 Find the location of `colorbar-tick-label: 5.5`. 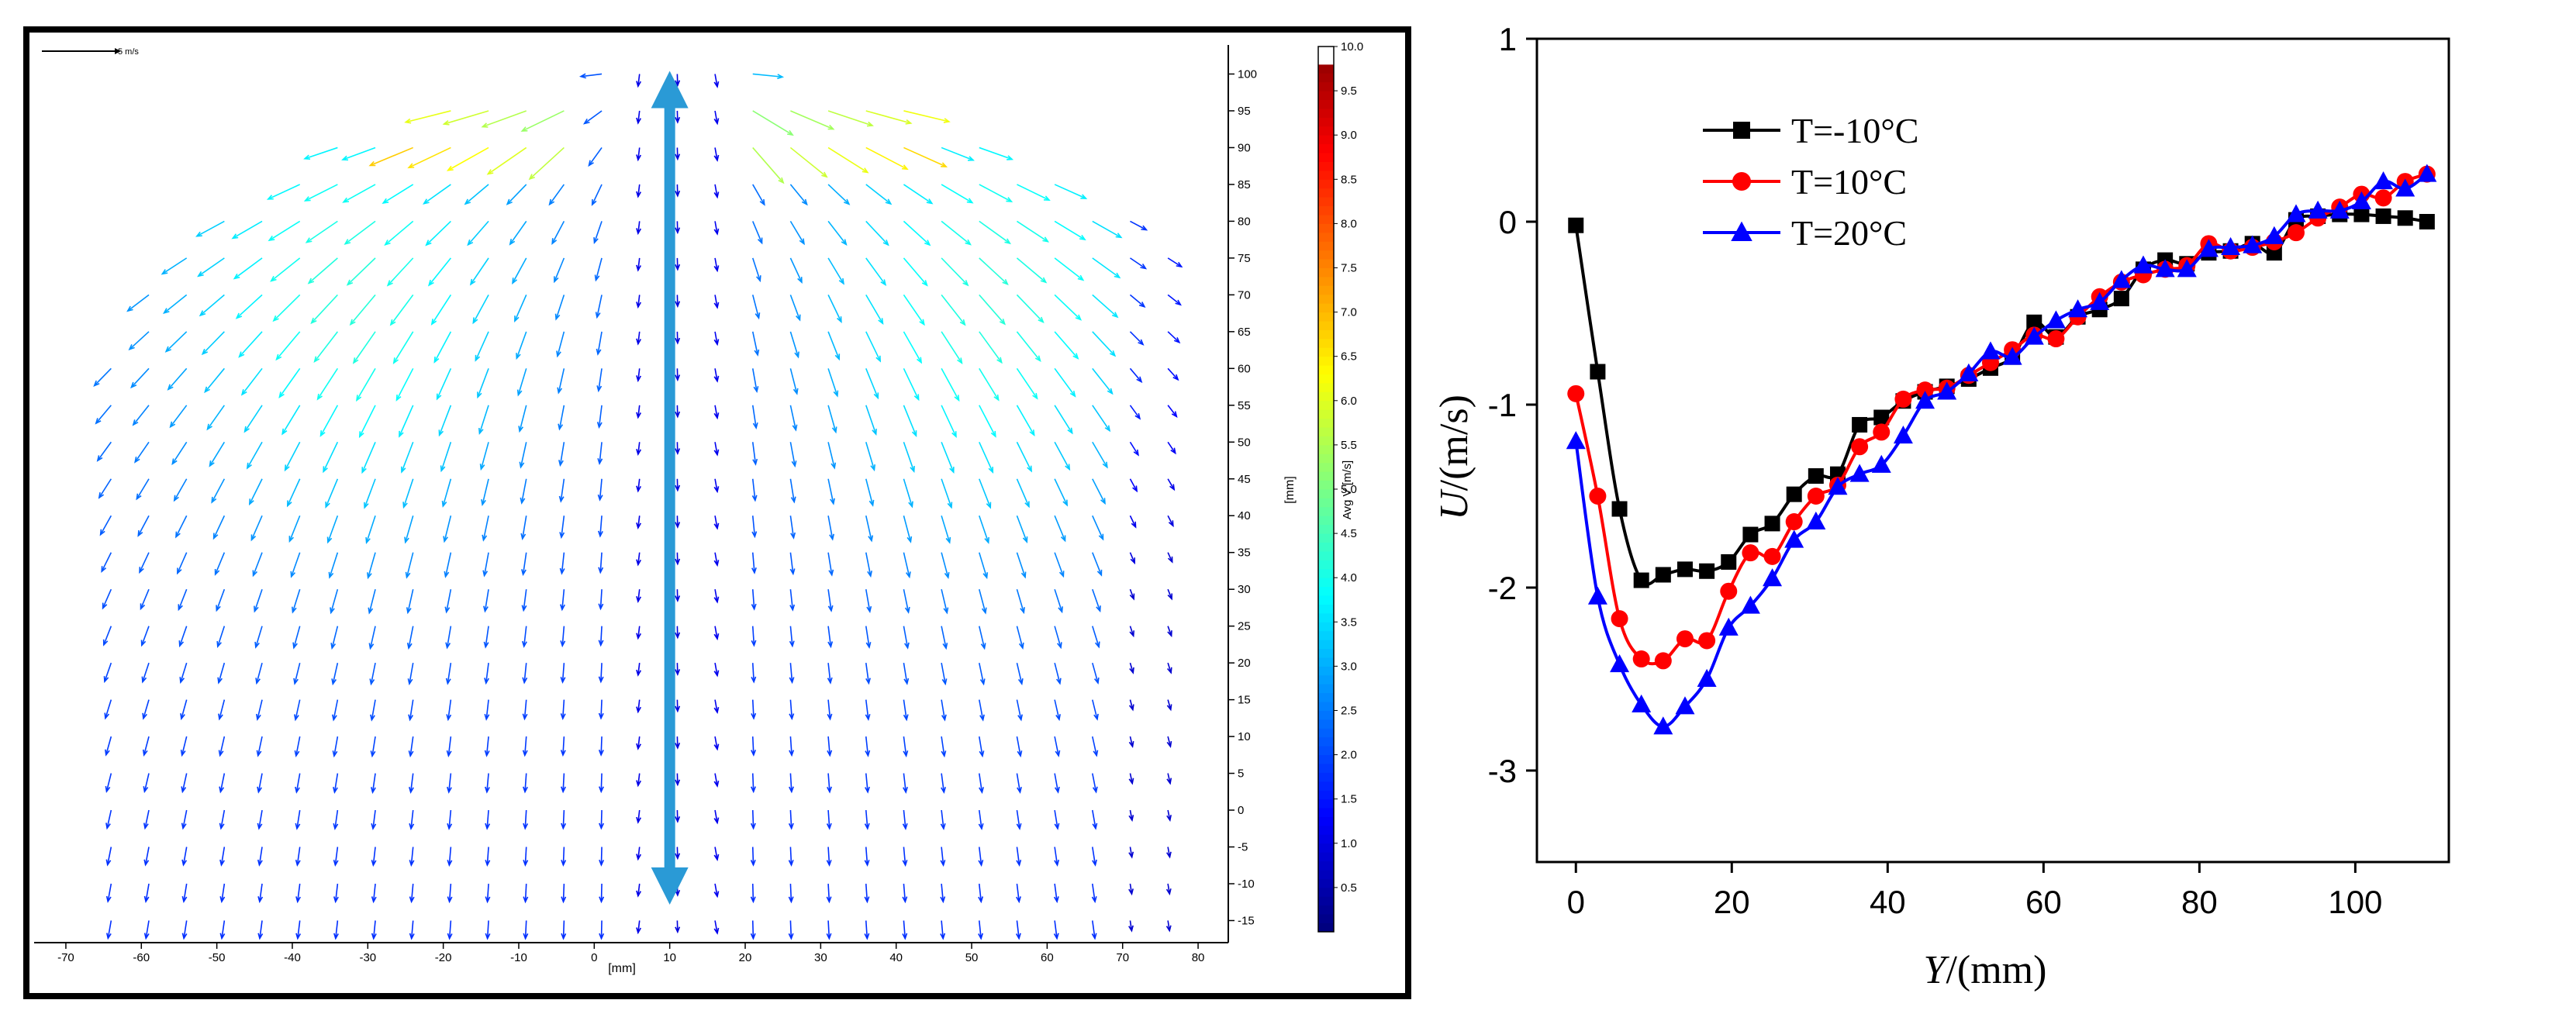

colorbar-tick-label: 5.5 is located at coordinates (1349, 445).